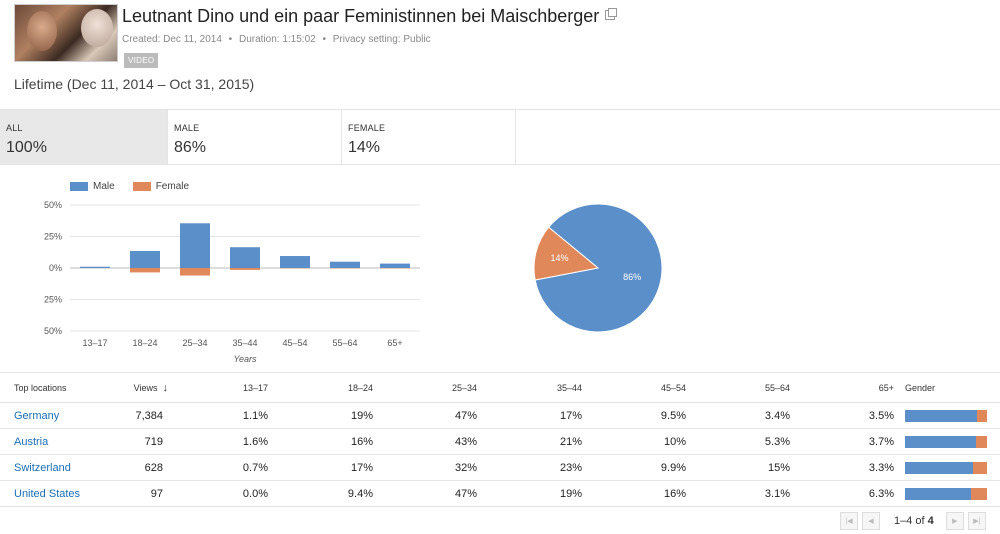 The image size is (1000, 534). I want to click on age-share-cell: 23%, so click(570, 467).